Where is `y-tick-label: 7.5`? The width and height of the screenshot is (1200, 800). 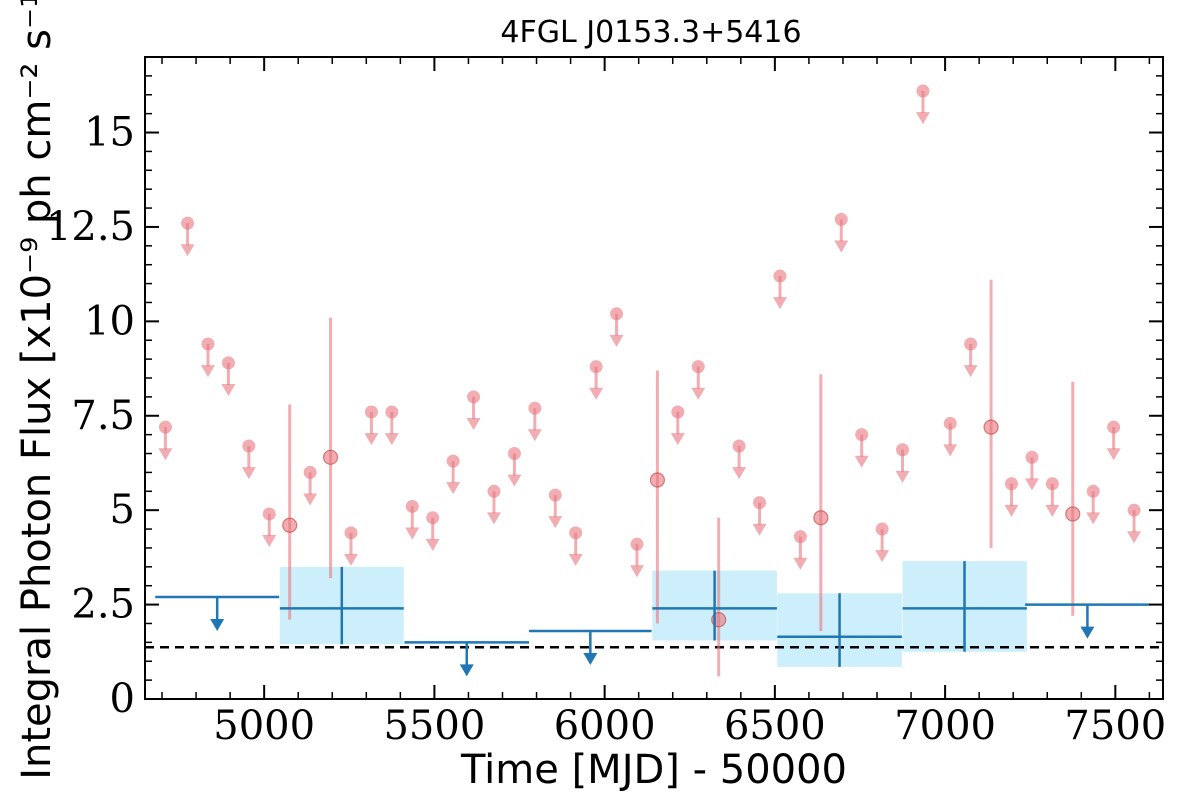
y-tick-label: 7.5 is located at coordinates (103, 416).